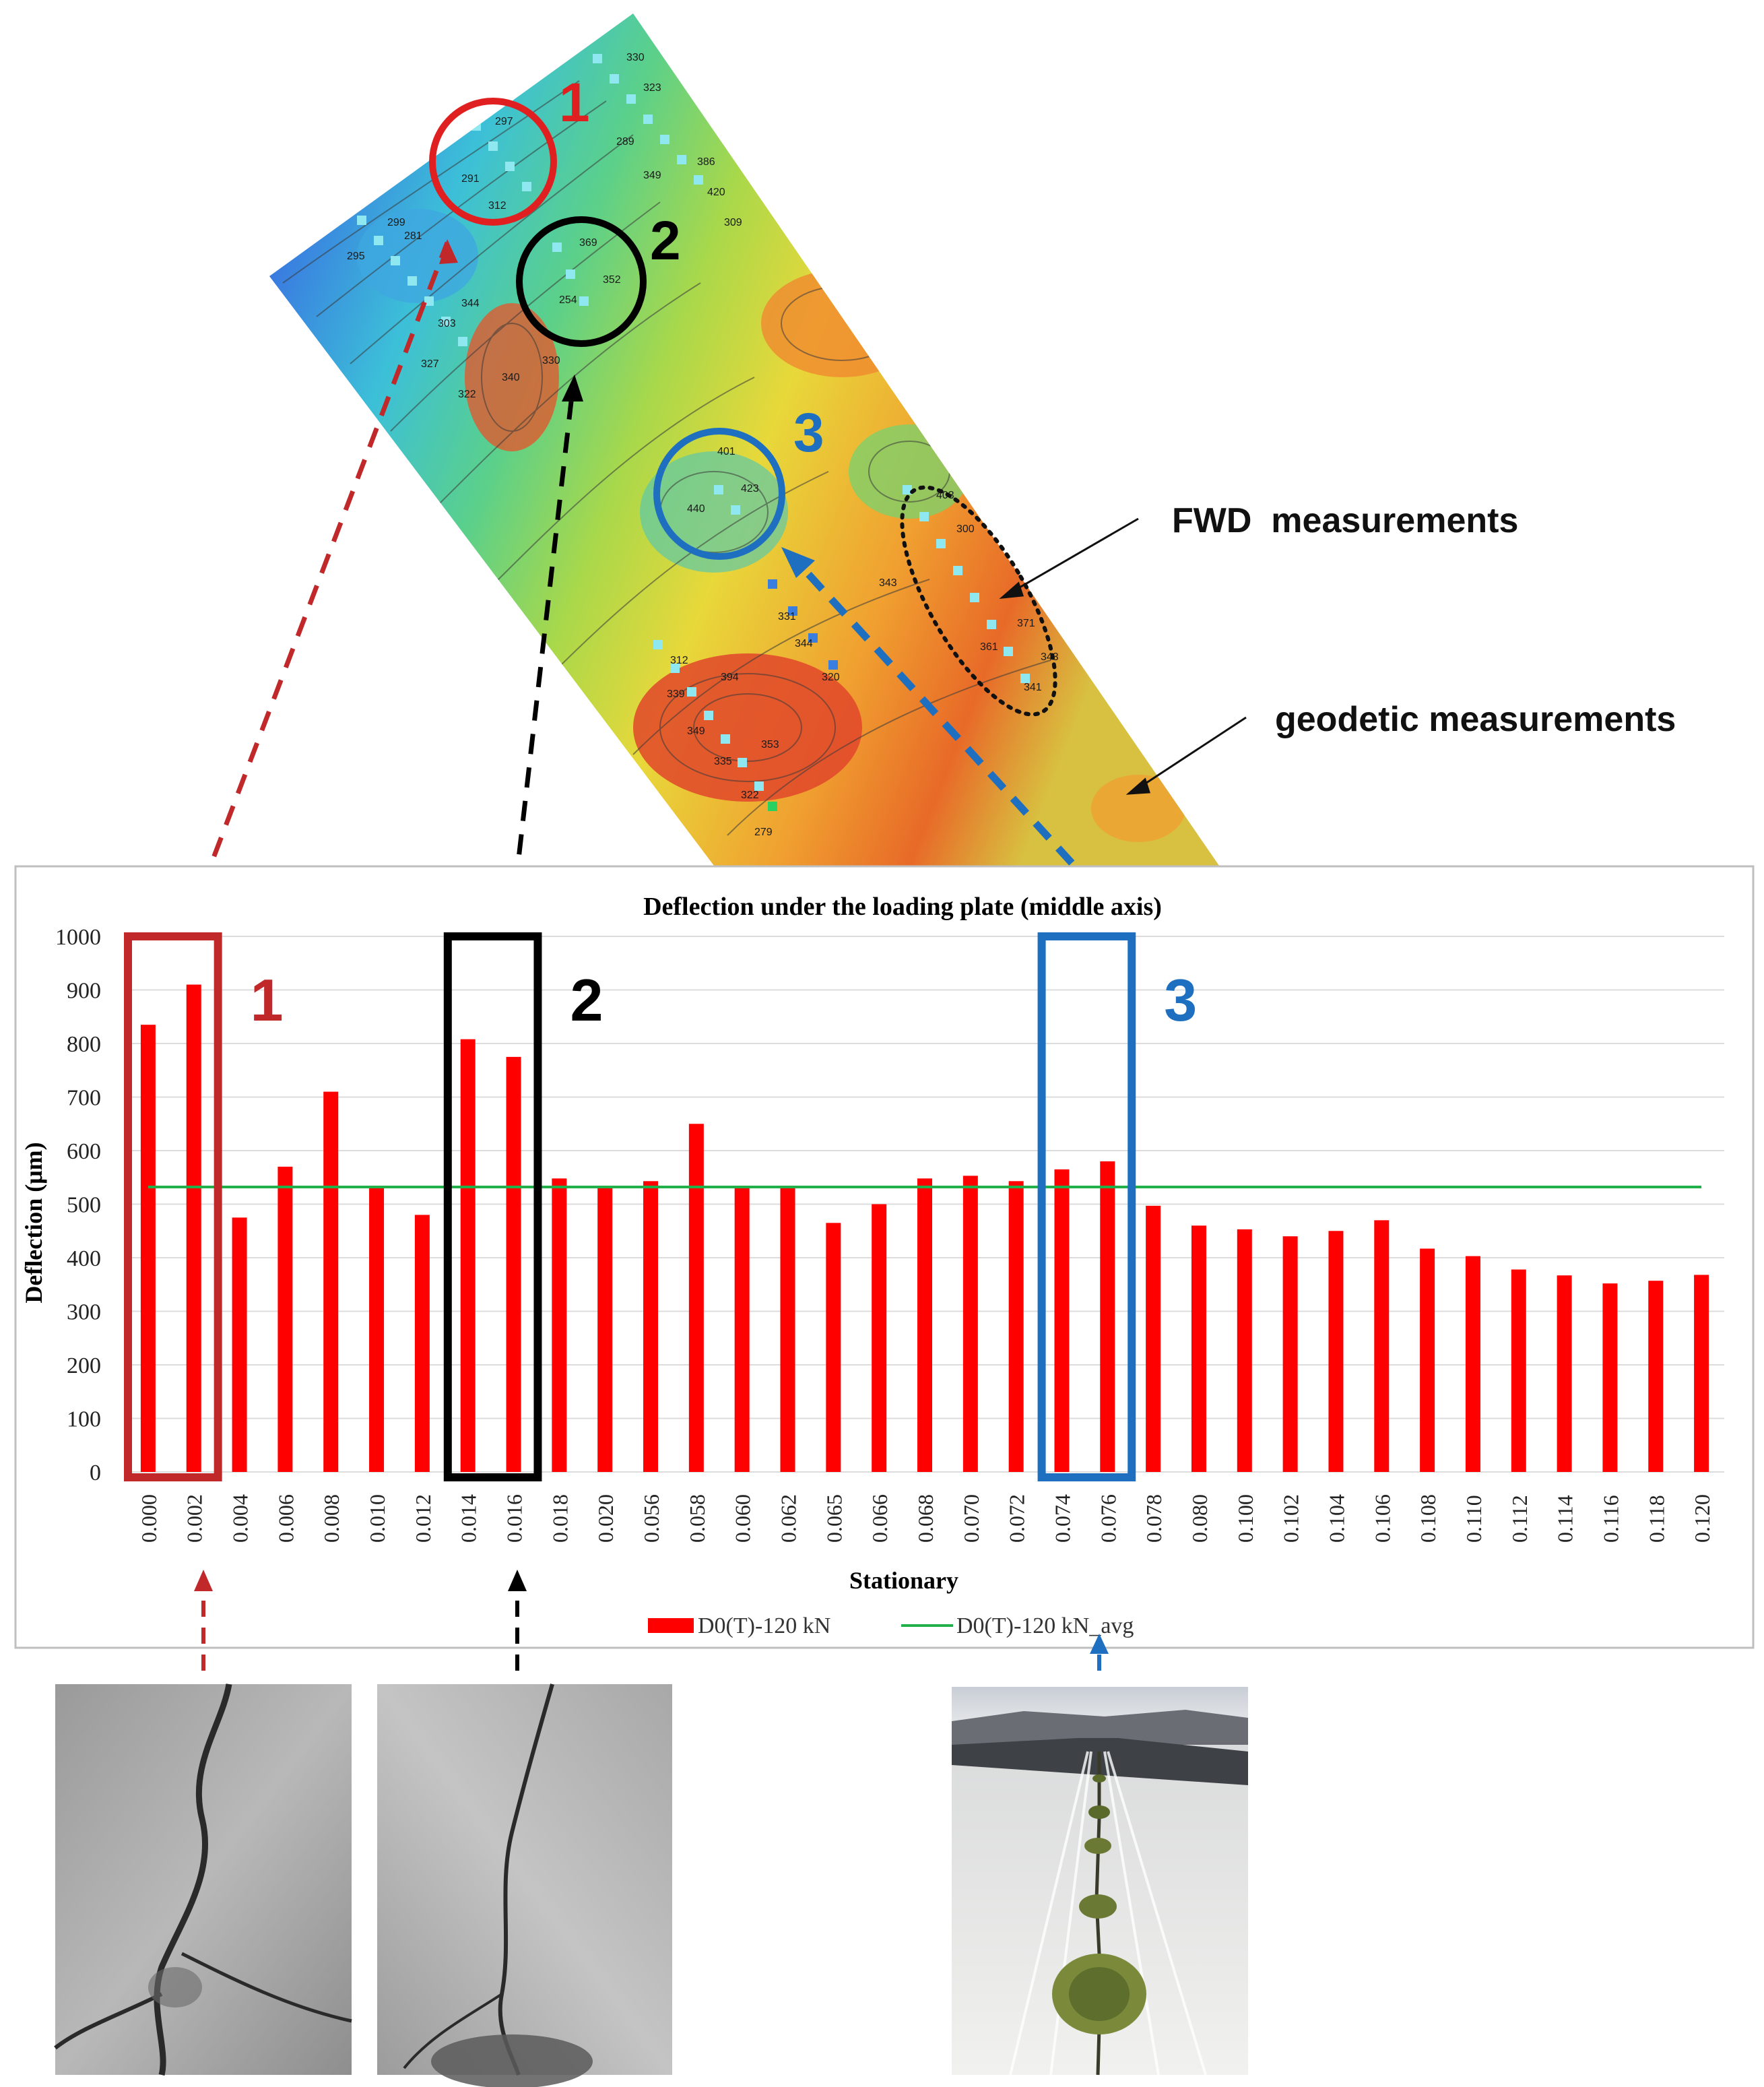  I want to click on y-axis-label: Deflection (μm), so click(33, 1222).